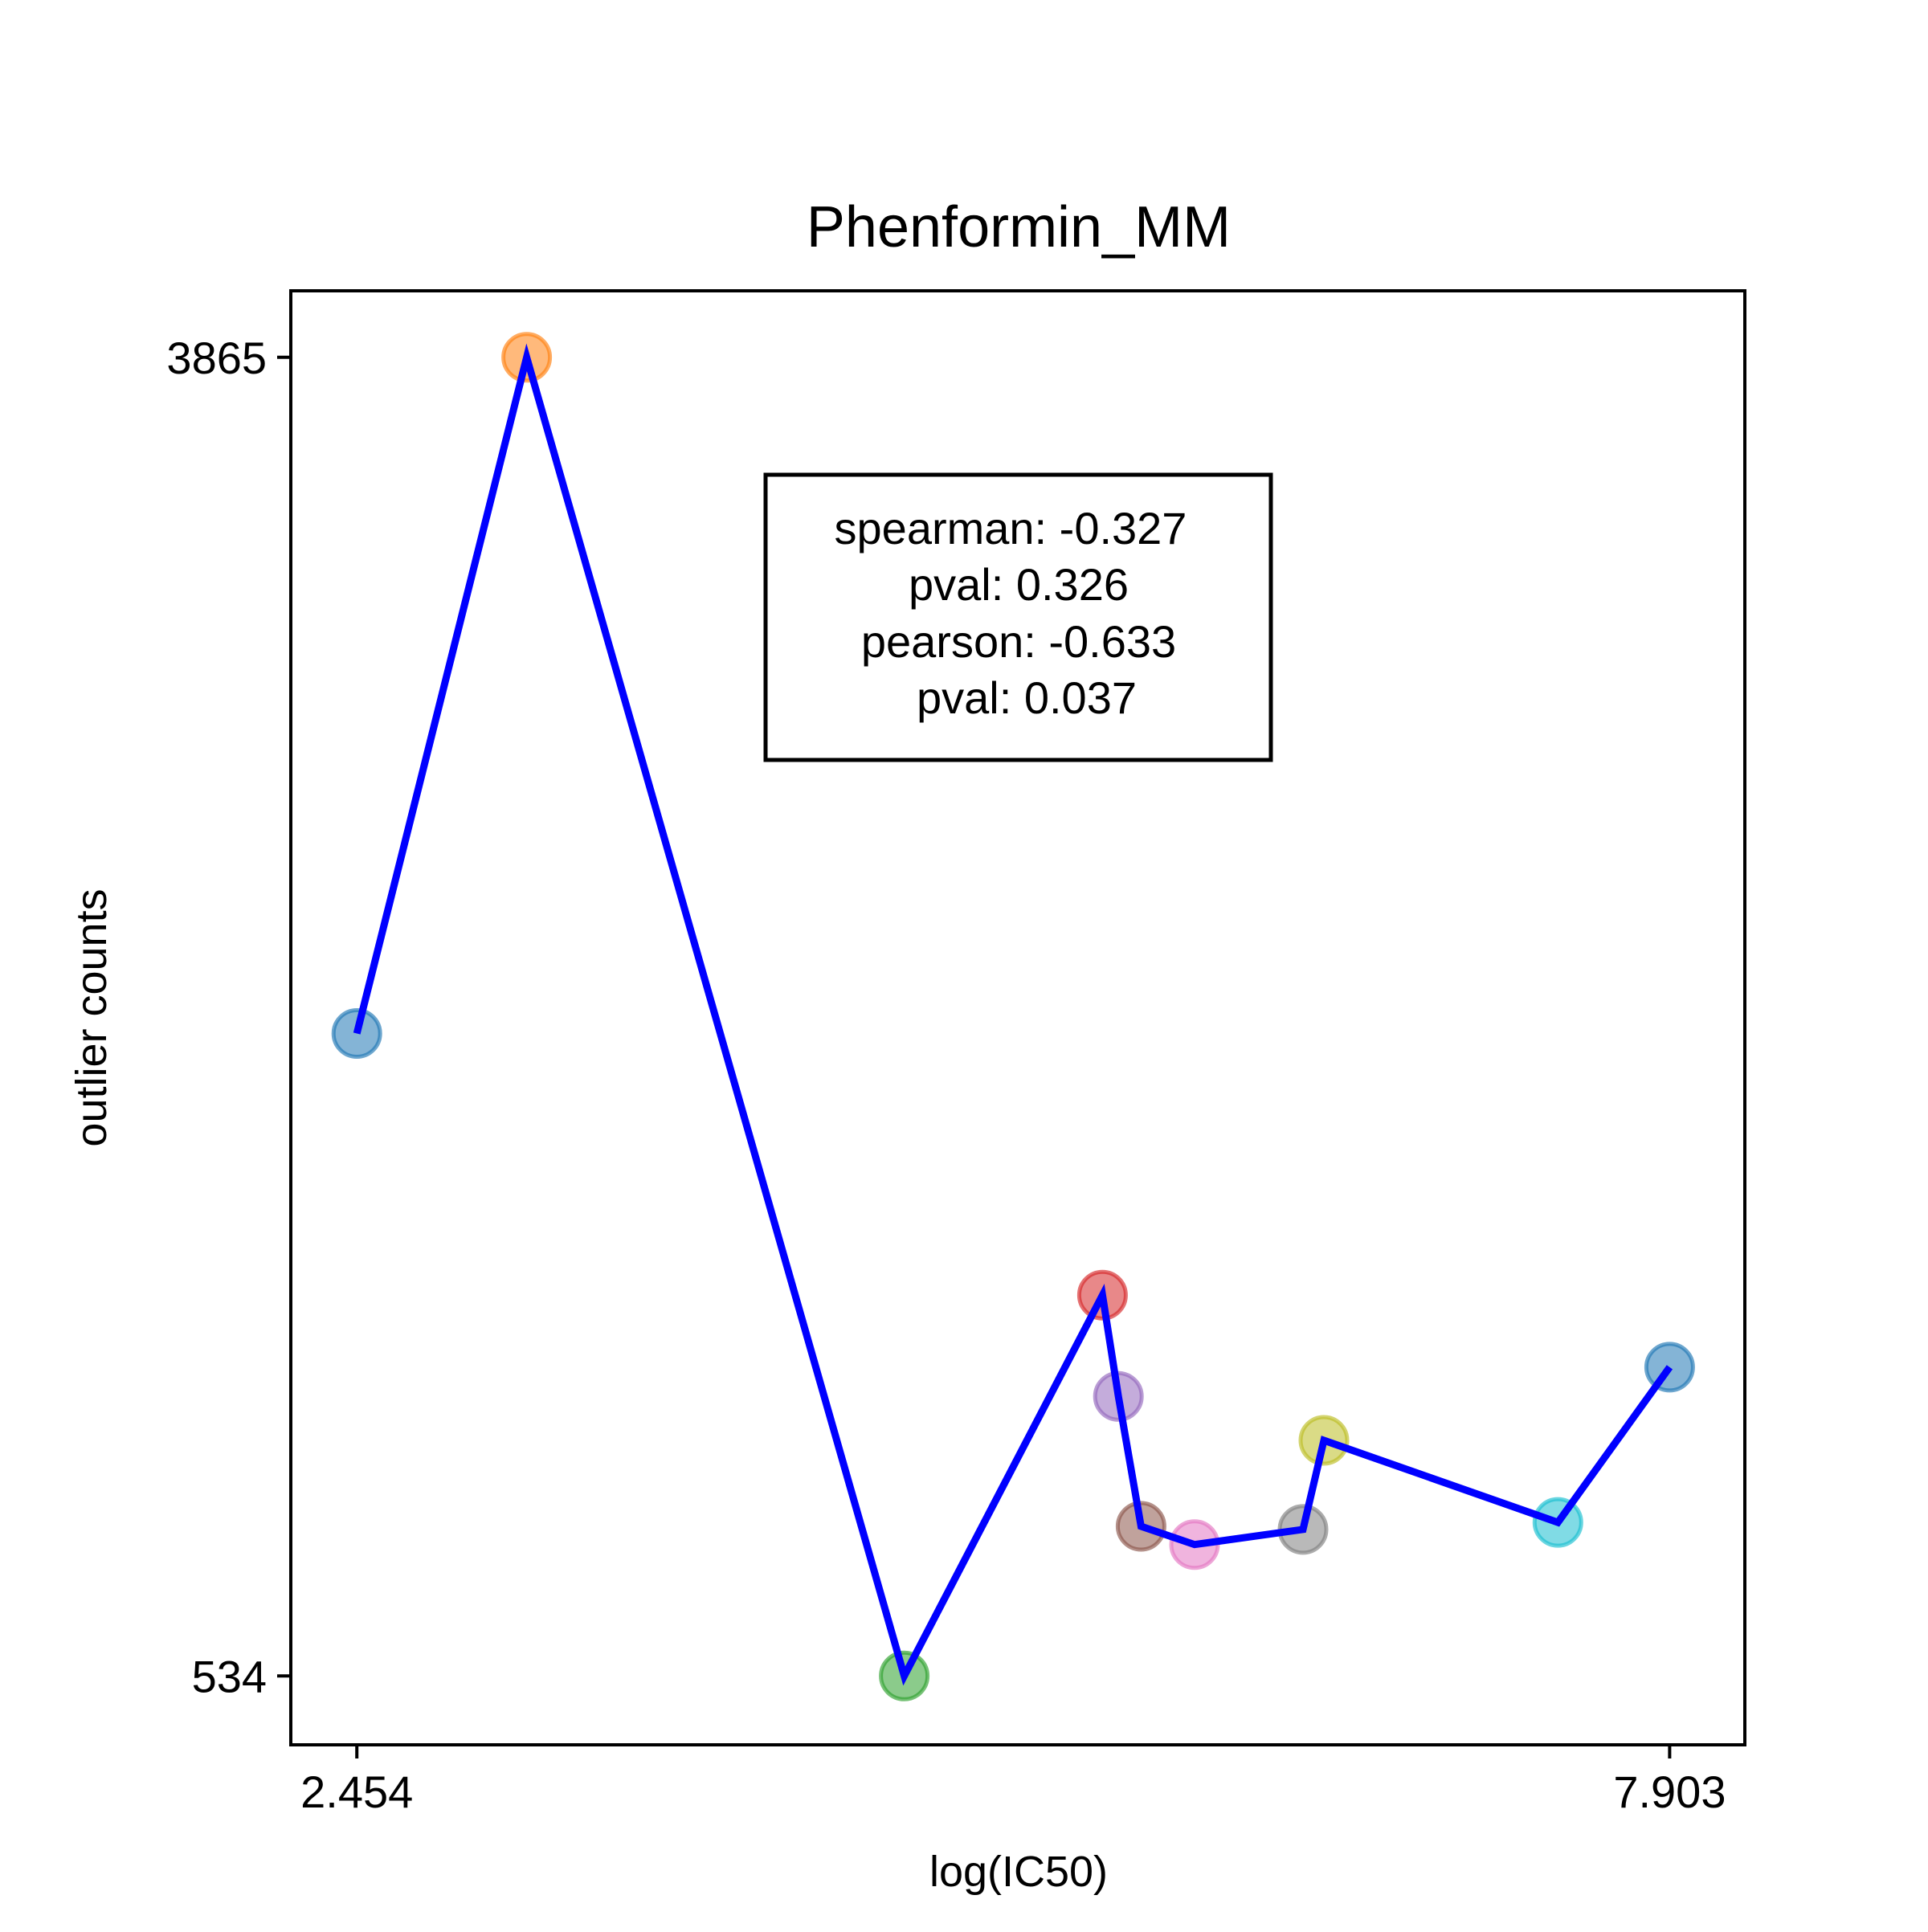  Describe the element at coordinates (1013, 1781) in the screenshot. I see `x-ticks: 2.454 7.903` at that location.